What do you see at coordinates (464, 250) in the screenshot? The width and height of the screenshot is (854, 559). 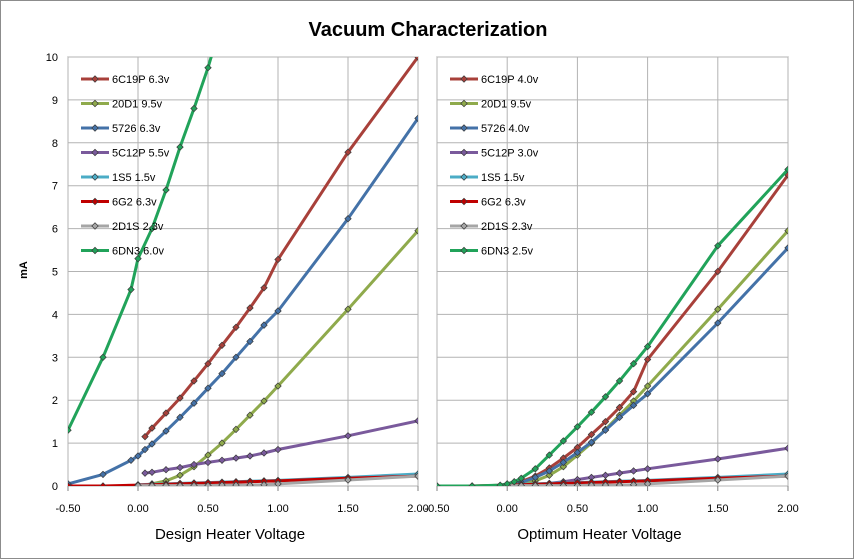 I see `legend-marker-6dn3-2-5v` at bounding box center [464, 250].